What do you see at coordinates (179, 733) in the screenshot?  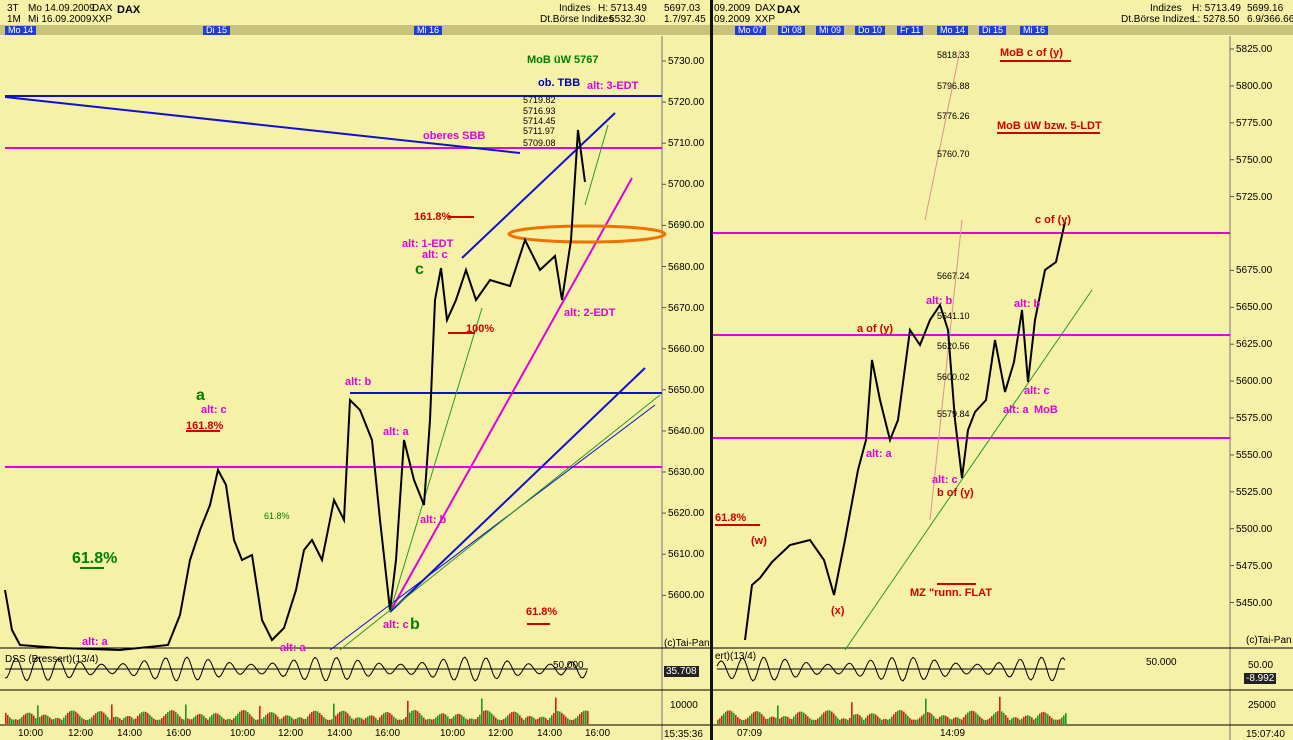 I see `time-label: 16:00` at bounding box center [179, 733].